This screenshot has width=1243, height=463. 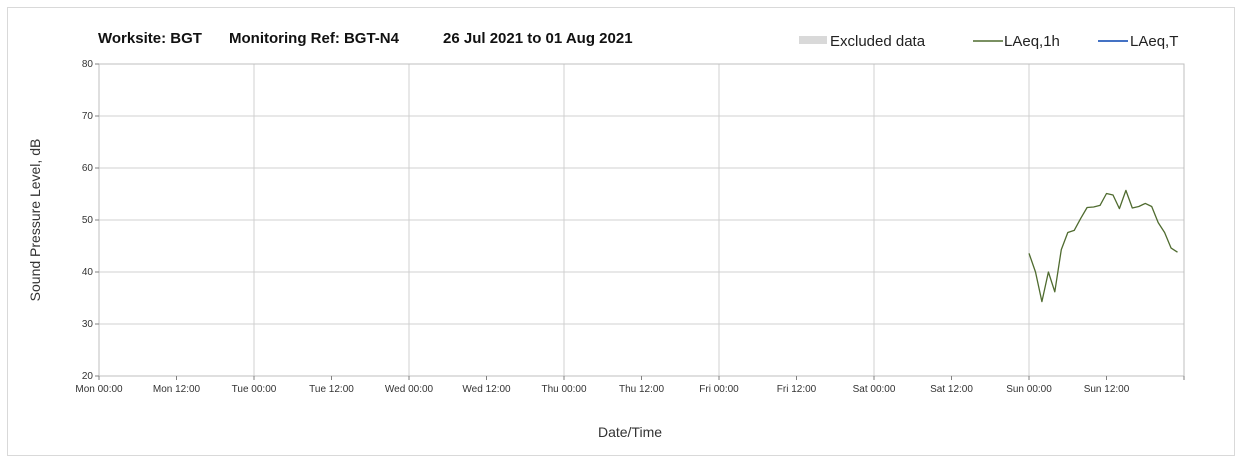 What do you see at coordinates (35, 220) in the screenshot?
I see `y-axis-label: Sound Pressure Level, dB` at bounding box center [35, 220].